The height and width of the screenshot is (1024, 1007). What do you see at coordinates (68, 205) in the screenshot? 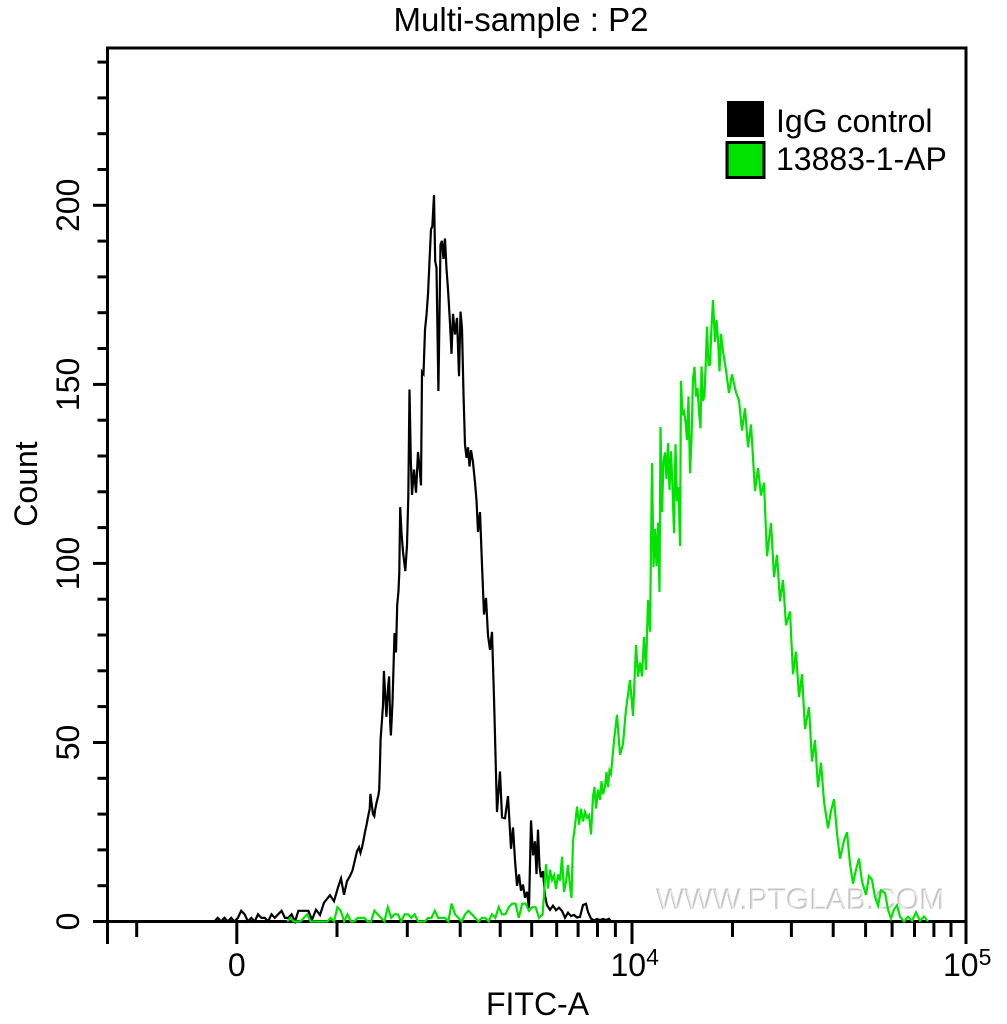
I see `svg-text: 200` at bounding box center [68, 205].